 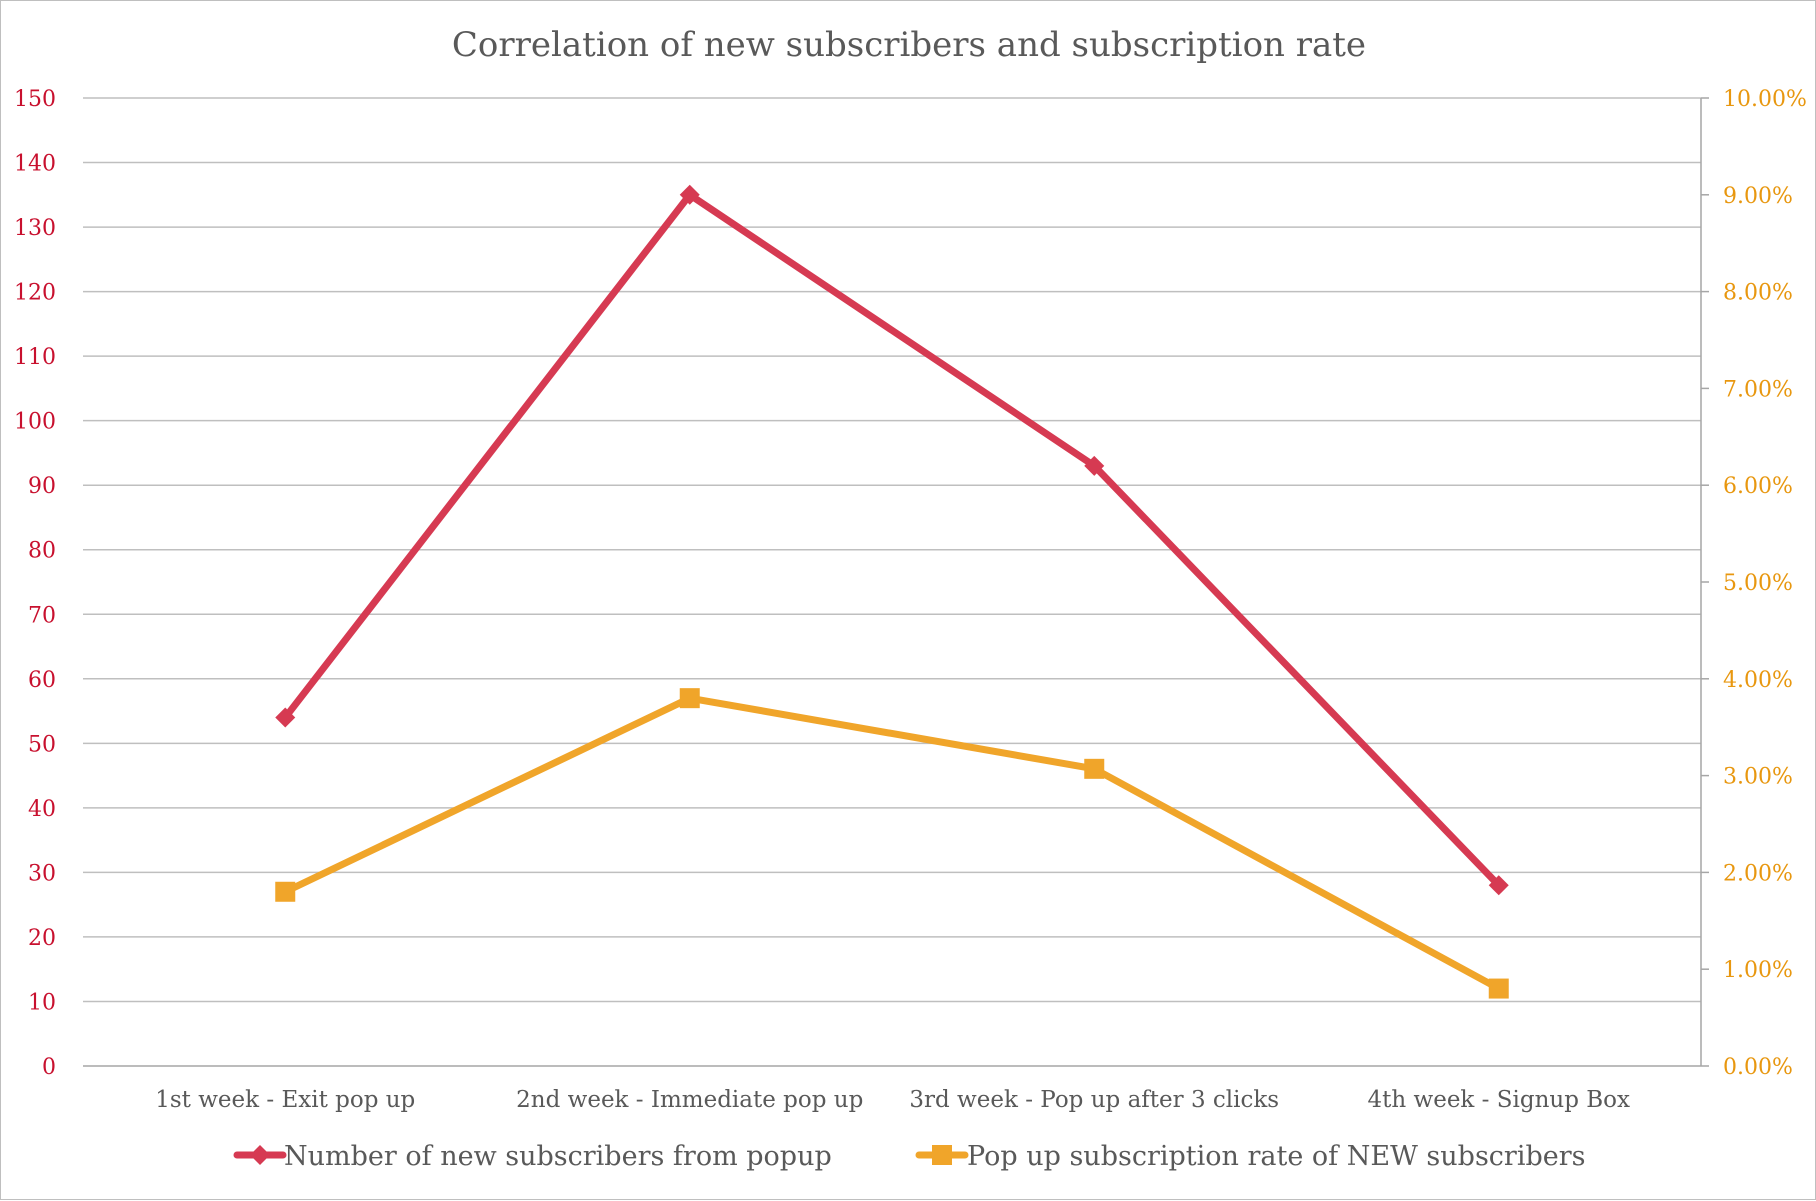 What do you see at coordinates (1765, 99) in the screenshot?
I see `right-axis-tick-label: 10.00%` at bounding box center [1765, 99].